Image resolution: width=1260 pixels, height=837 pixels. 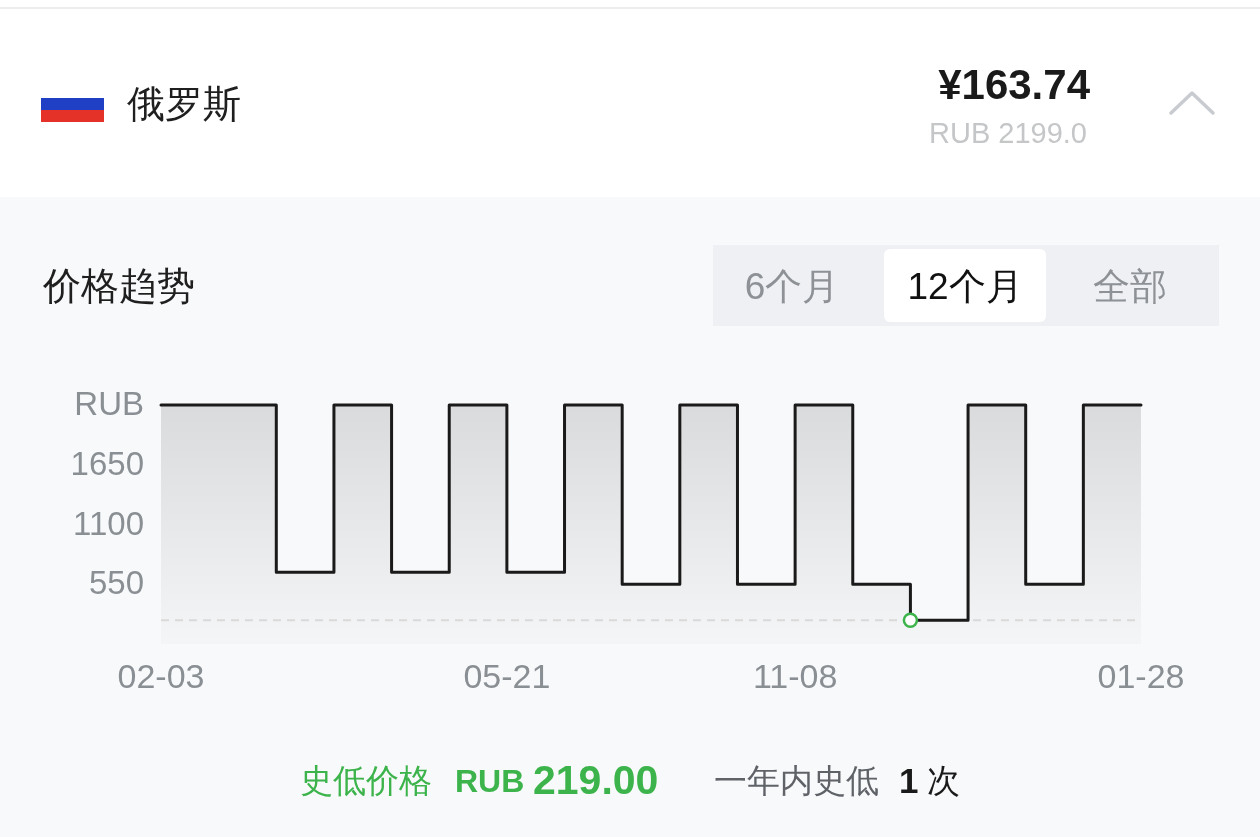 I want to click on y-tick-label: 550, so click(x=116, y=582).